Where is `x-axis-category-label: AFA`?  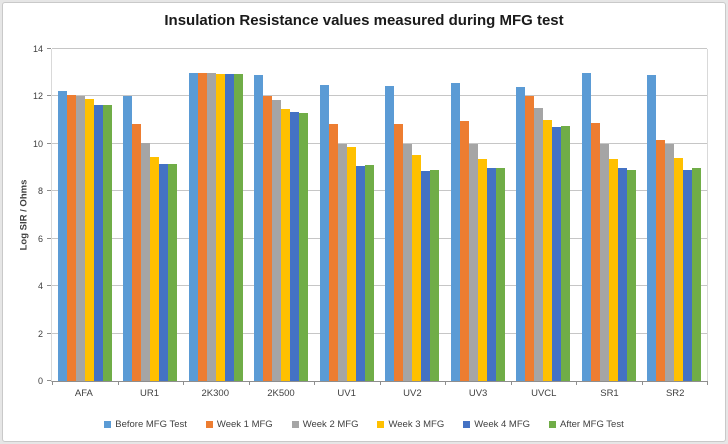
x-axis-category-label: AFA is located at coordinates (83, 393).